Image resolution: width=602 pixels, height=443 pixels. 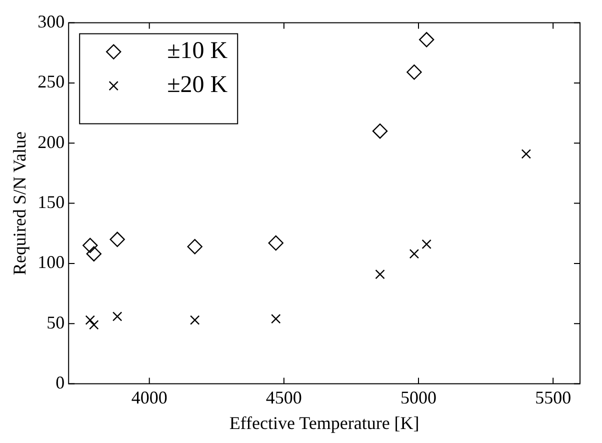 What do you see at coordinates (60, 382) in the screenshot?
I see `y-tick-label: 0` at bounding box center [60, 382].